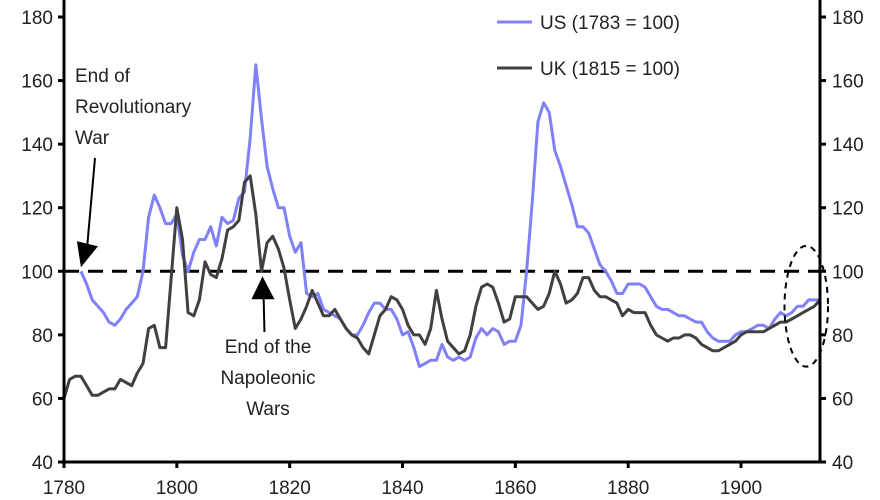 This screenshot has width=880, height=500. Describe the element at coordinates (42, 399) in the screenshot. I see `y-tick-label-left: 60` at that location.